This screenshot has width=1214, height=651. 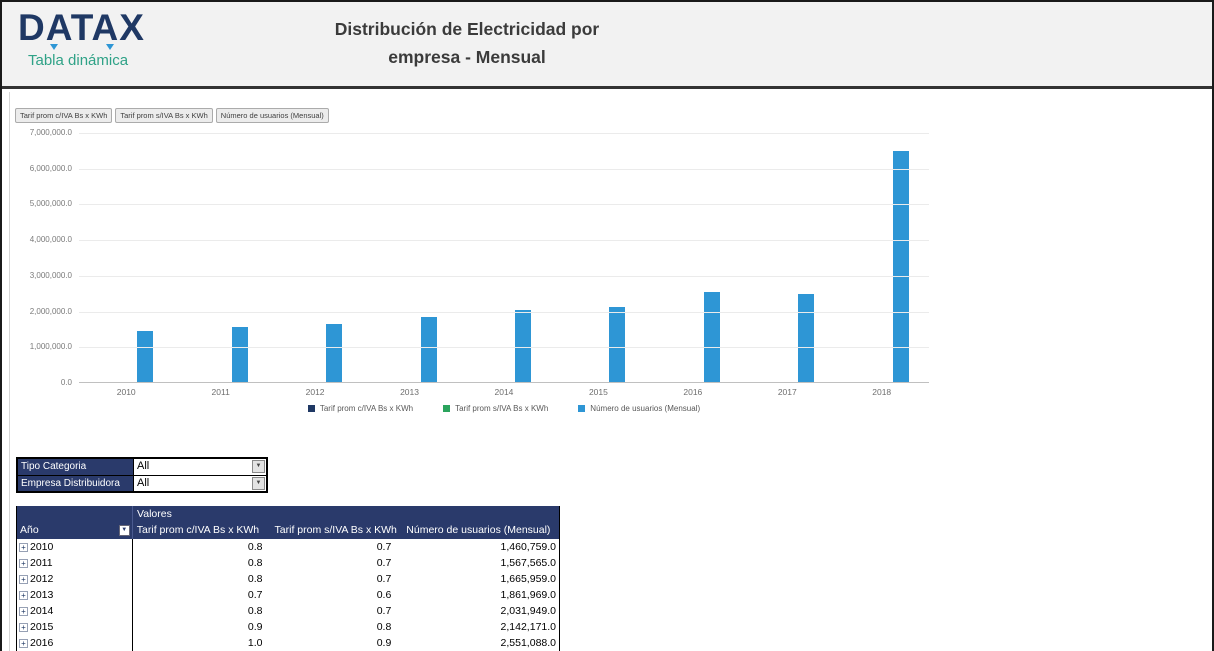 I want to click on year-label: 2010, so click(x=42, y=547).